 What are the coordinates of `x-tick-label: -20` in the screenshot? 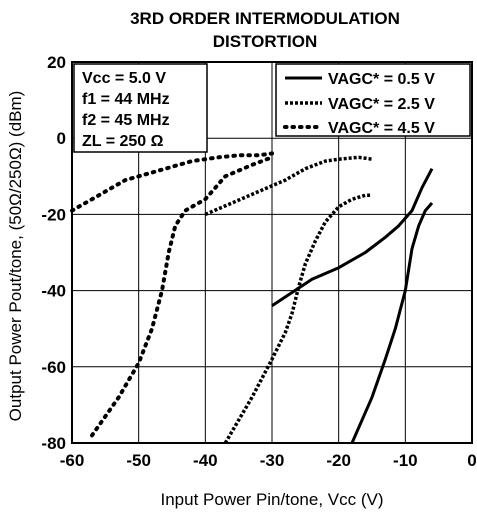 It's located at (338, 460).